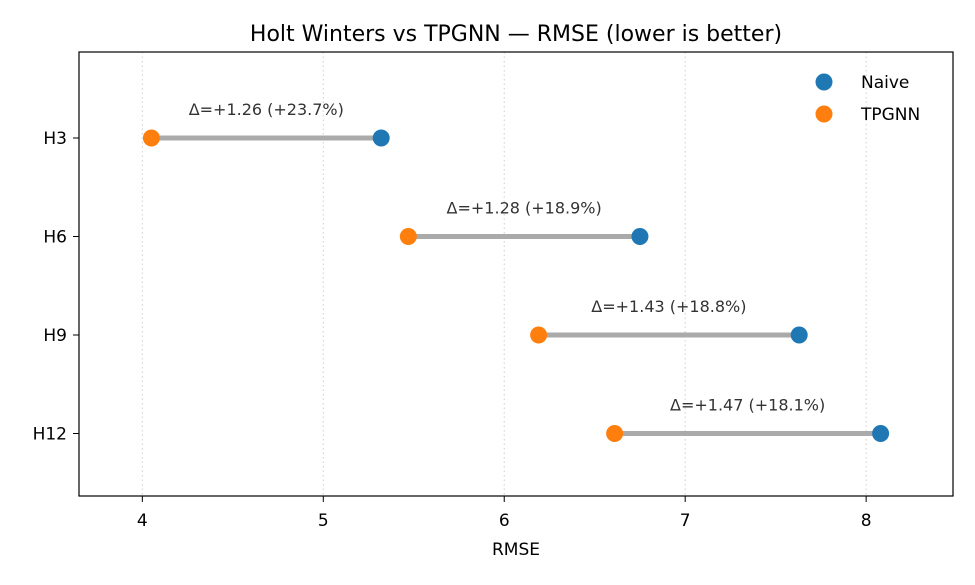 This screenshot has height=585, width=975. Describe the element at coordinates (504, 521) in the screenshot. I see `x-tick-label: 6` at that location.